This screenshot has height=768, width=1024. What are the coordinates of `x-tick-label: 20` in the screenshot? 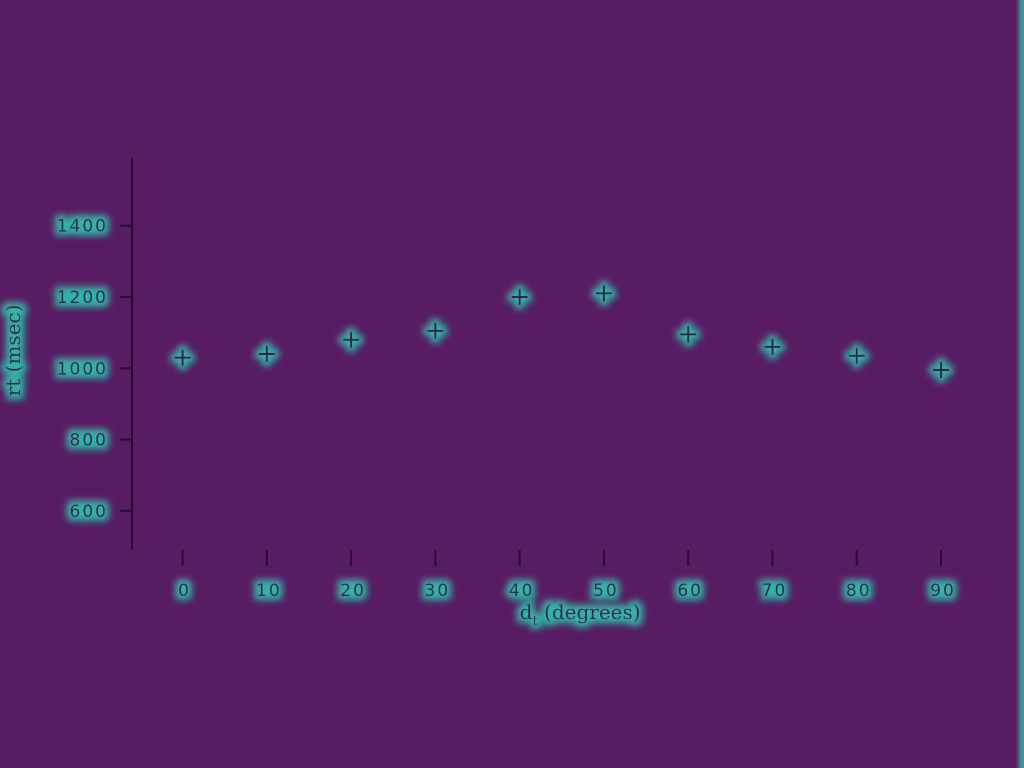 It's located at (353, 591).